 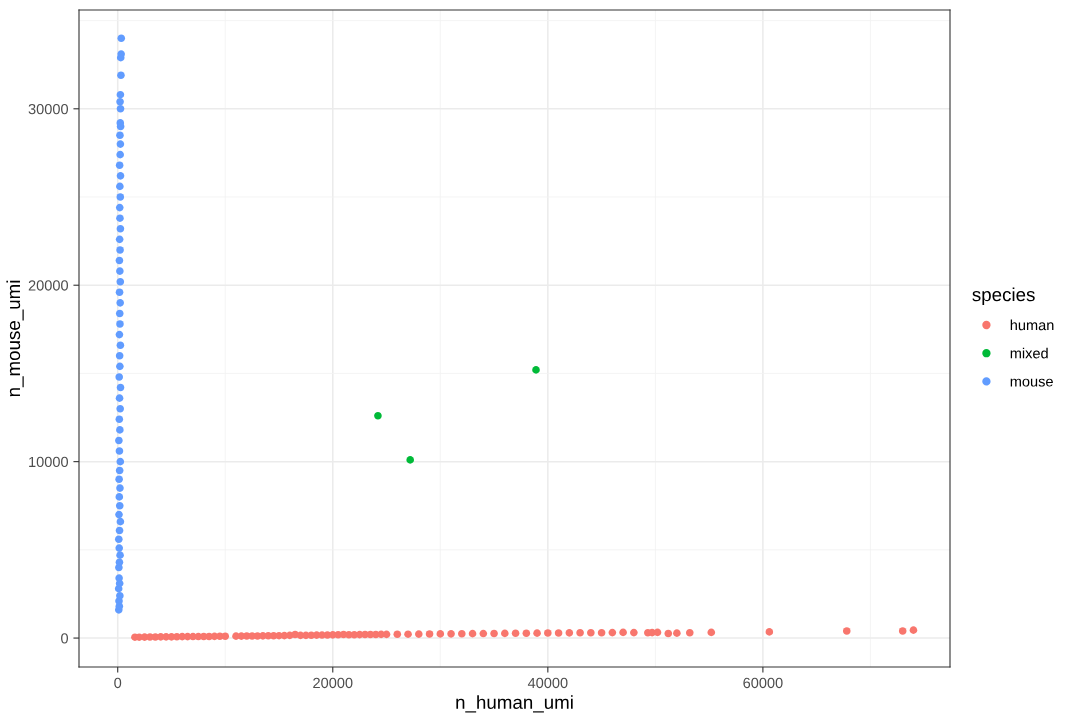 I want to click on x-tick-label: 0, so click(x=118, y=683).